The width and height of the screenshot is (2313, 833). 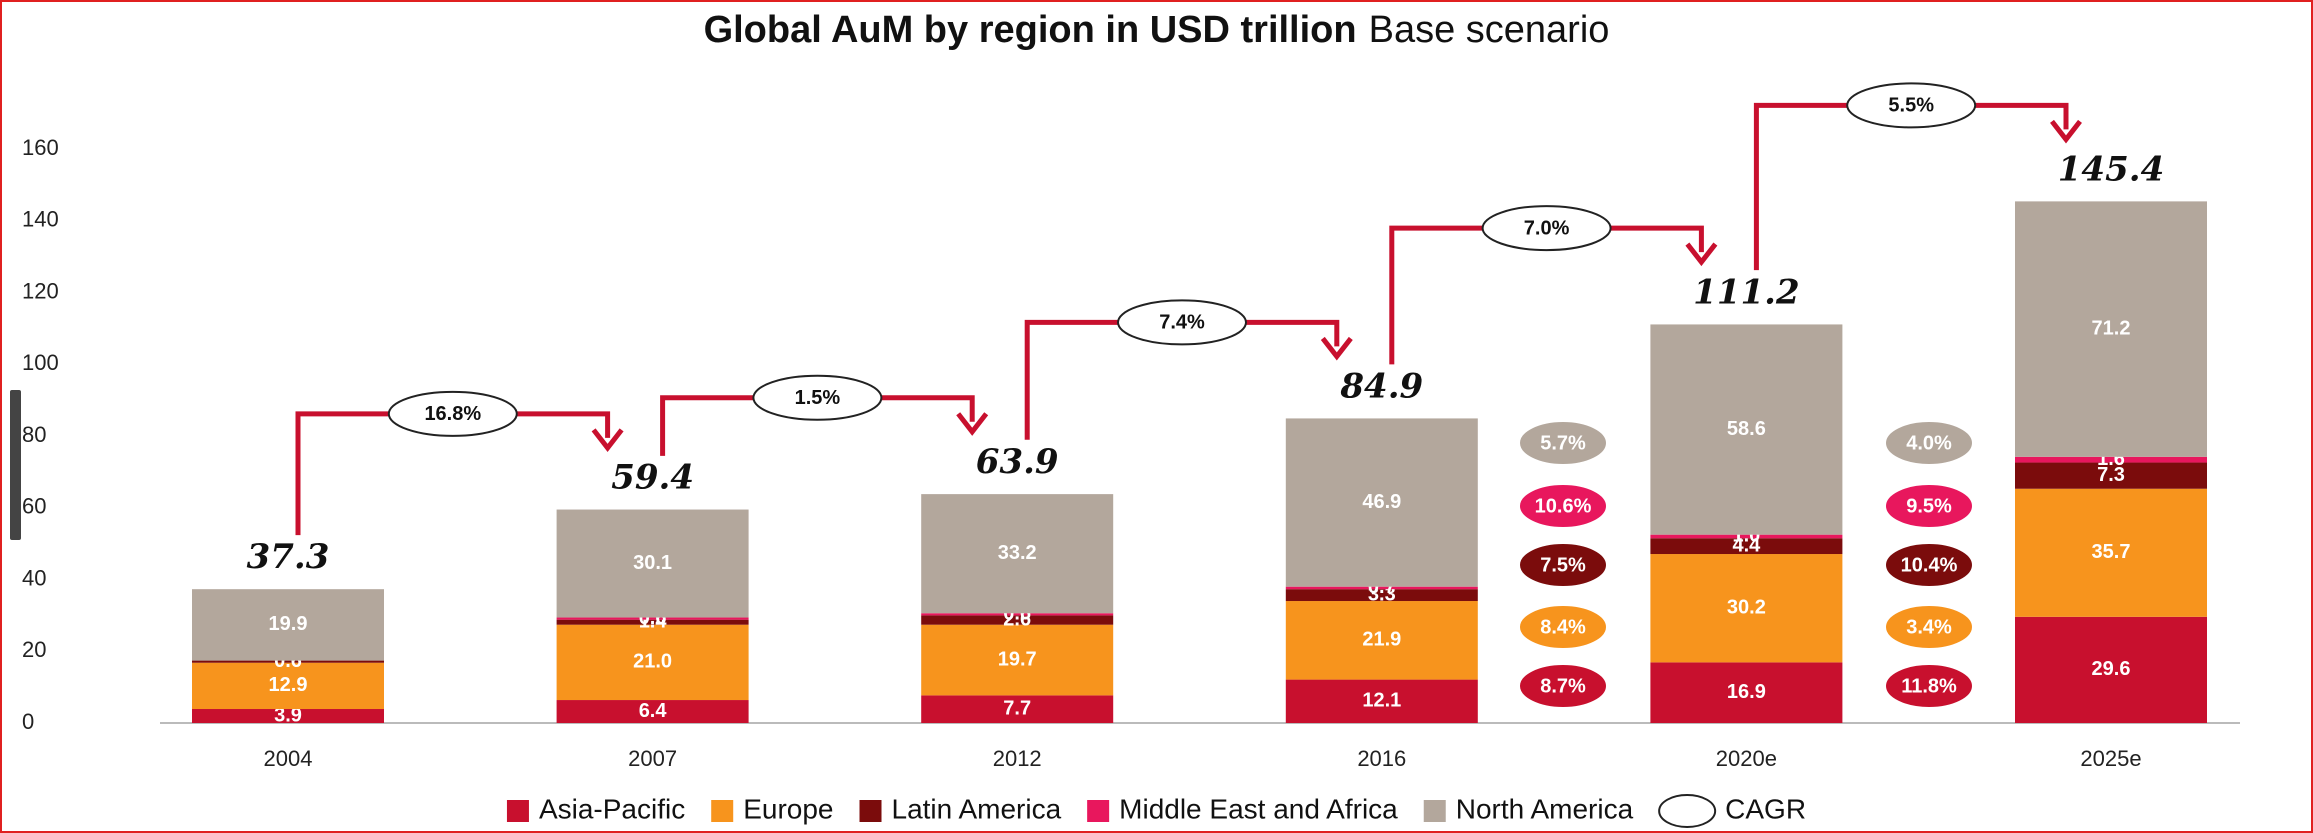 I want to click on region-cagr-label: 9.5%, so click(x=1929, y=506).